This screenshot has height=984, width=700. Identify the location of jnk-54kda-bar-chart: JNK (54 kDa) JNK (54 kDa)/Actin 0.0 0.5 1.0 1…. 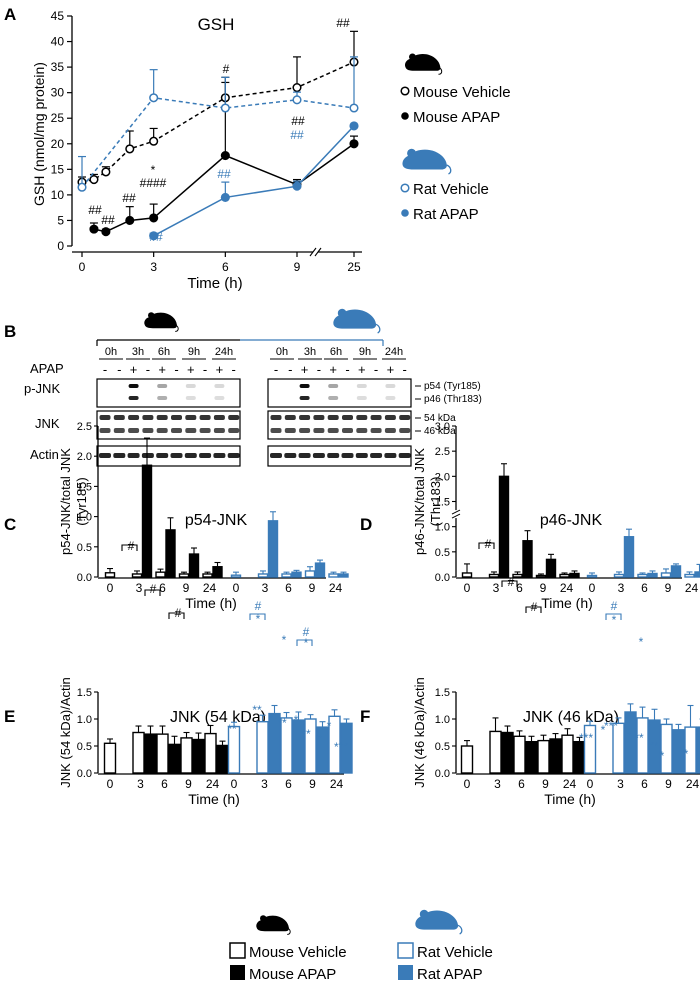
(205, 742).